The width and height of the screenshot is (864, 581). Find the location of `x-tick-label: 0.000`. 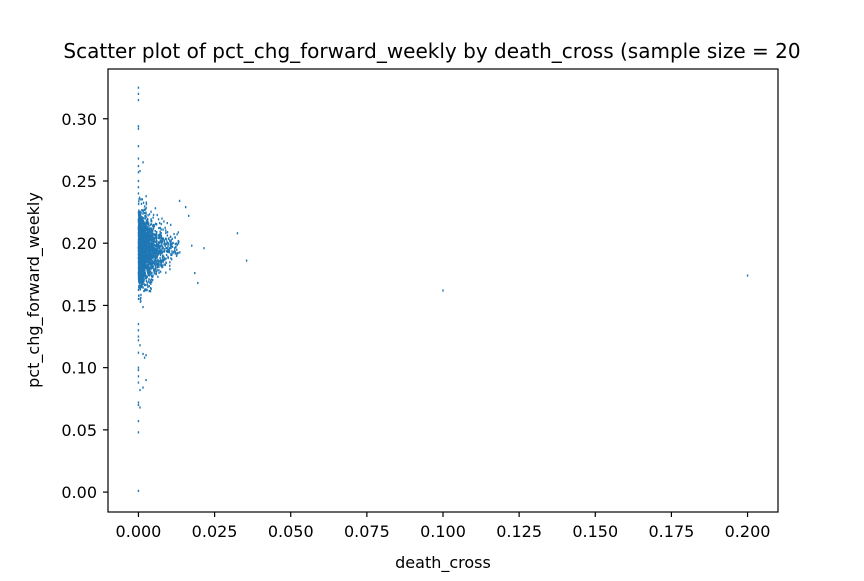

x-tick-label: 0.000 is located at coordinates (139, 531).